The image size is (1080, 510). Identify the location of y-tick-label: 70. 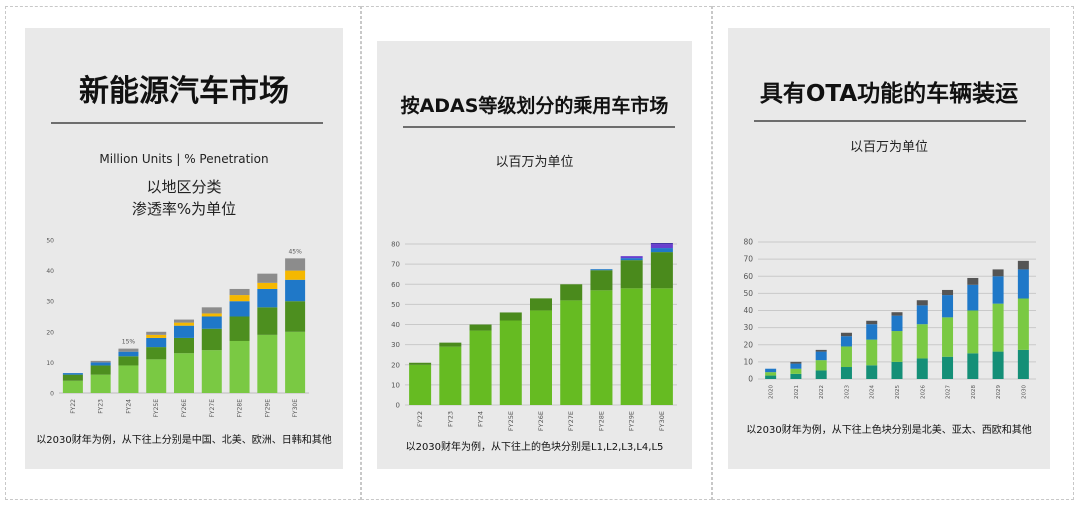
(748, 259).